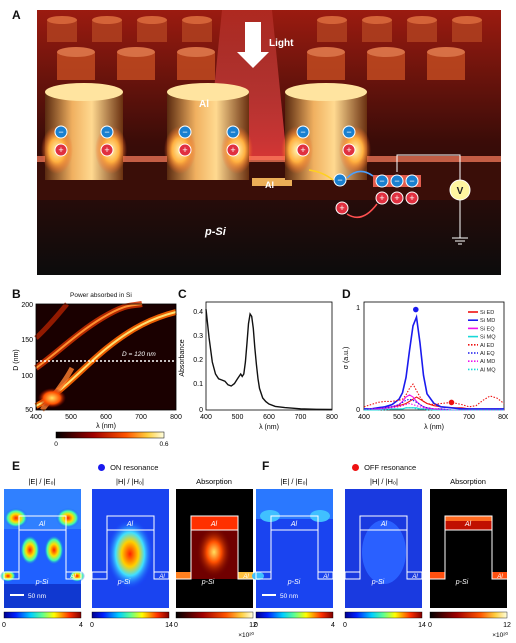  What do you see at coordinates (16, 359) in the screenshot?
I see `panel-b-ylabel: D (nm)` at bounding box center [16, 359].